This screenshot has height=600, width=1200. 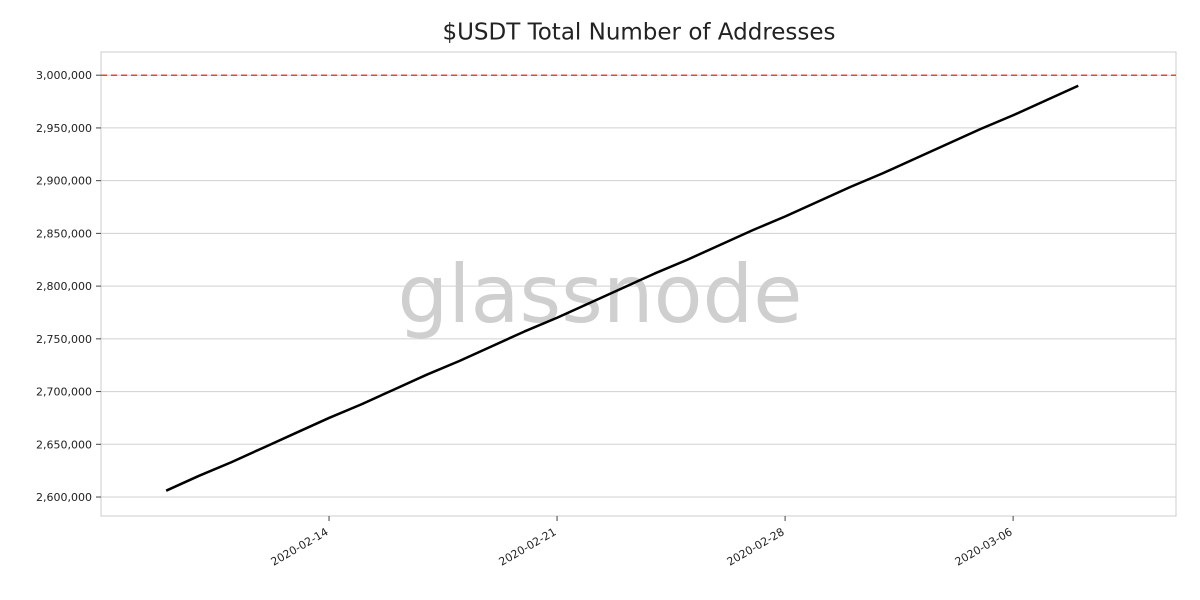 I want to click on x-tick-label: 2020-02-28, so click(x=756, y=546).